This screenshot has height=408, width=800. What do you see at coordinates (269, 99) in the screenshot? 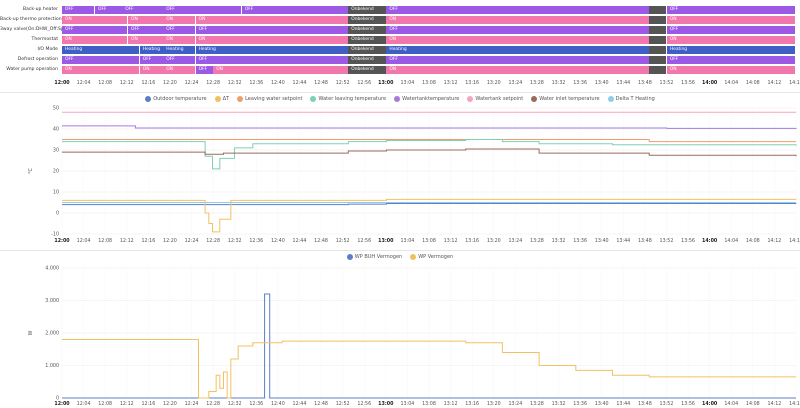
I see `legend-item: Leaving water setpoint` at bounding box center [269, 99].